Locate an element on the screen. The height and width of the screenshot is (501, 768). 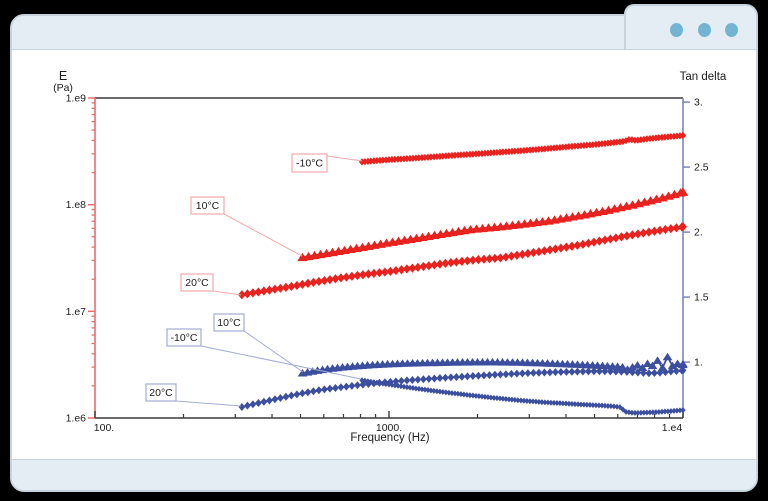
window-footer is located at coordinates (384, 474).